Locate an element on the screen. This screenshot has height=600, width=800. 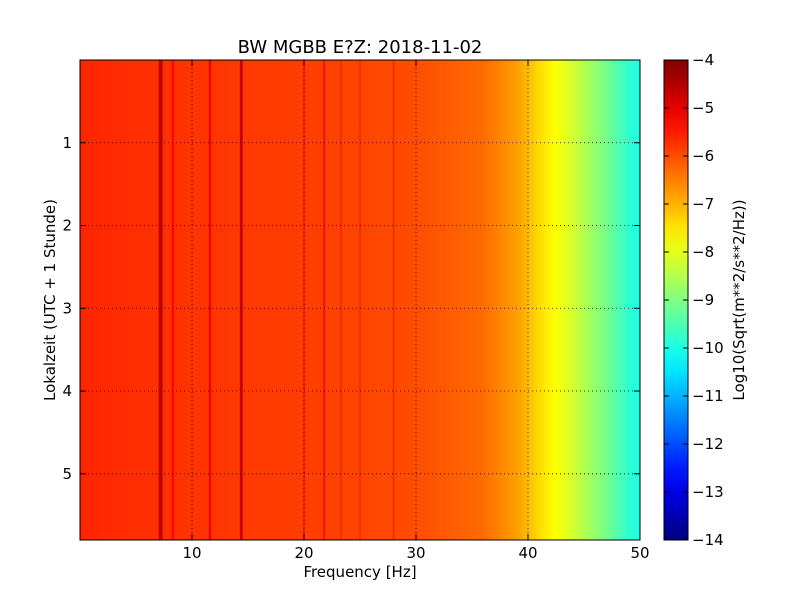
colorbar-tick-label: −7 is located at coordinates (703, 204).